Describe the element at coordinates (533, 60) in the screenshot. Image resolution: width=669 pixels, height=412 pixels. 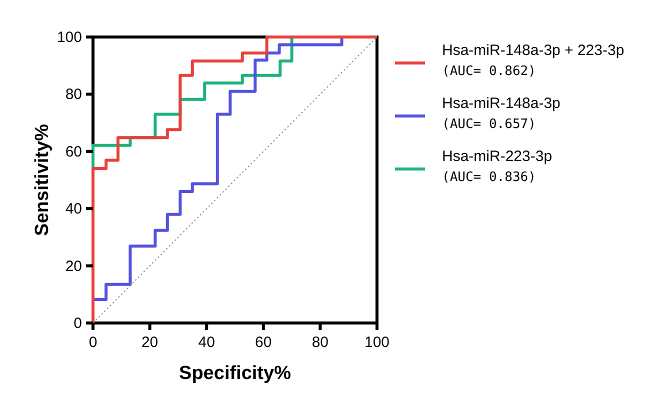
I see `legend-label: Hsa-miR-148a-3p + 223-3p (AUC= 0.862)` at that location.